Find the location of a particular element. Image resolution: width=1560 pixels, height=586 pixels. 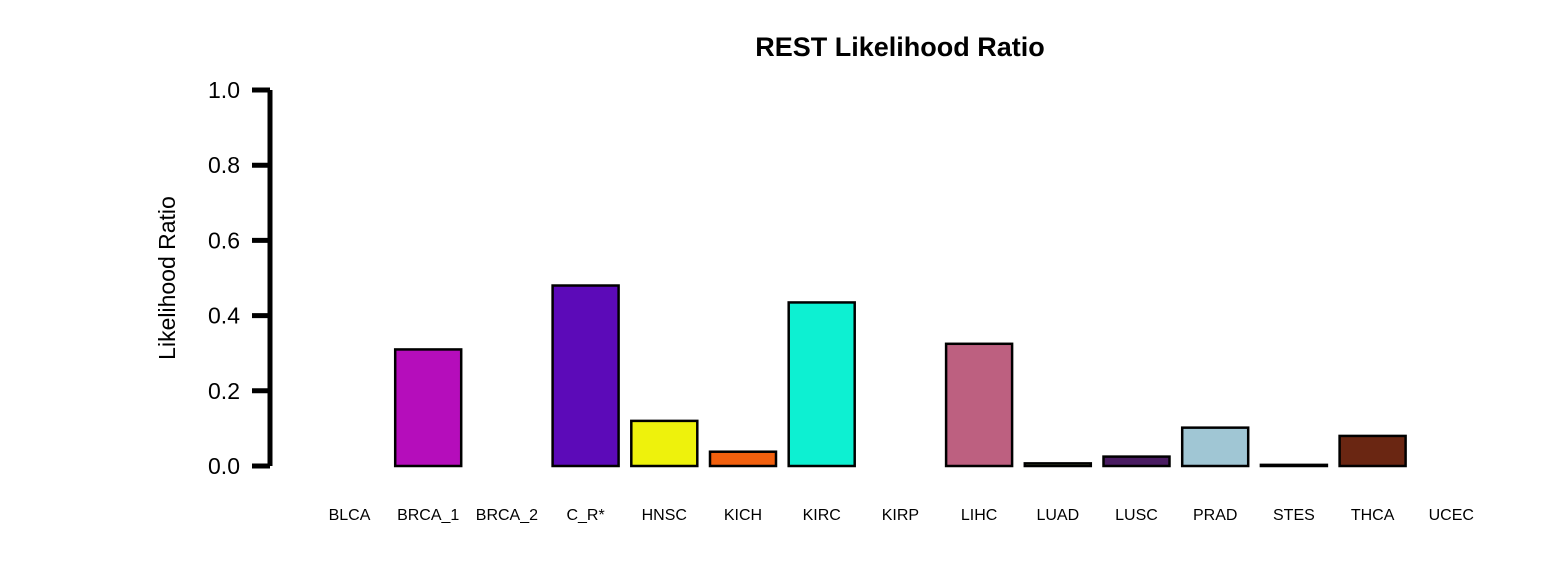

y-tick-label: 0.2 is located at coordinates (224, 391).